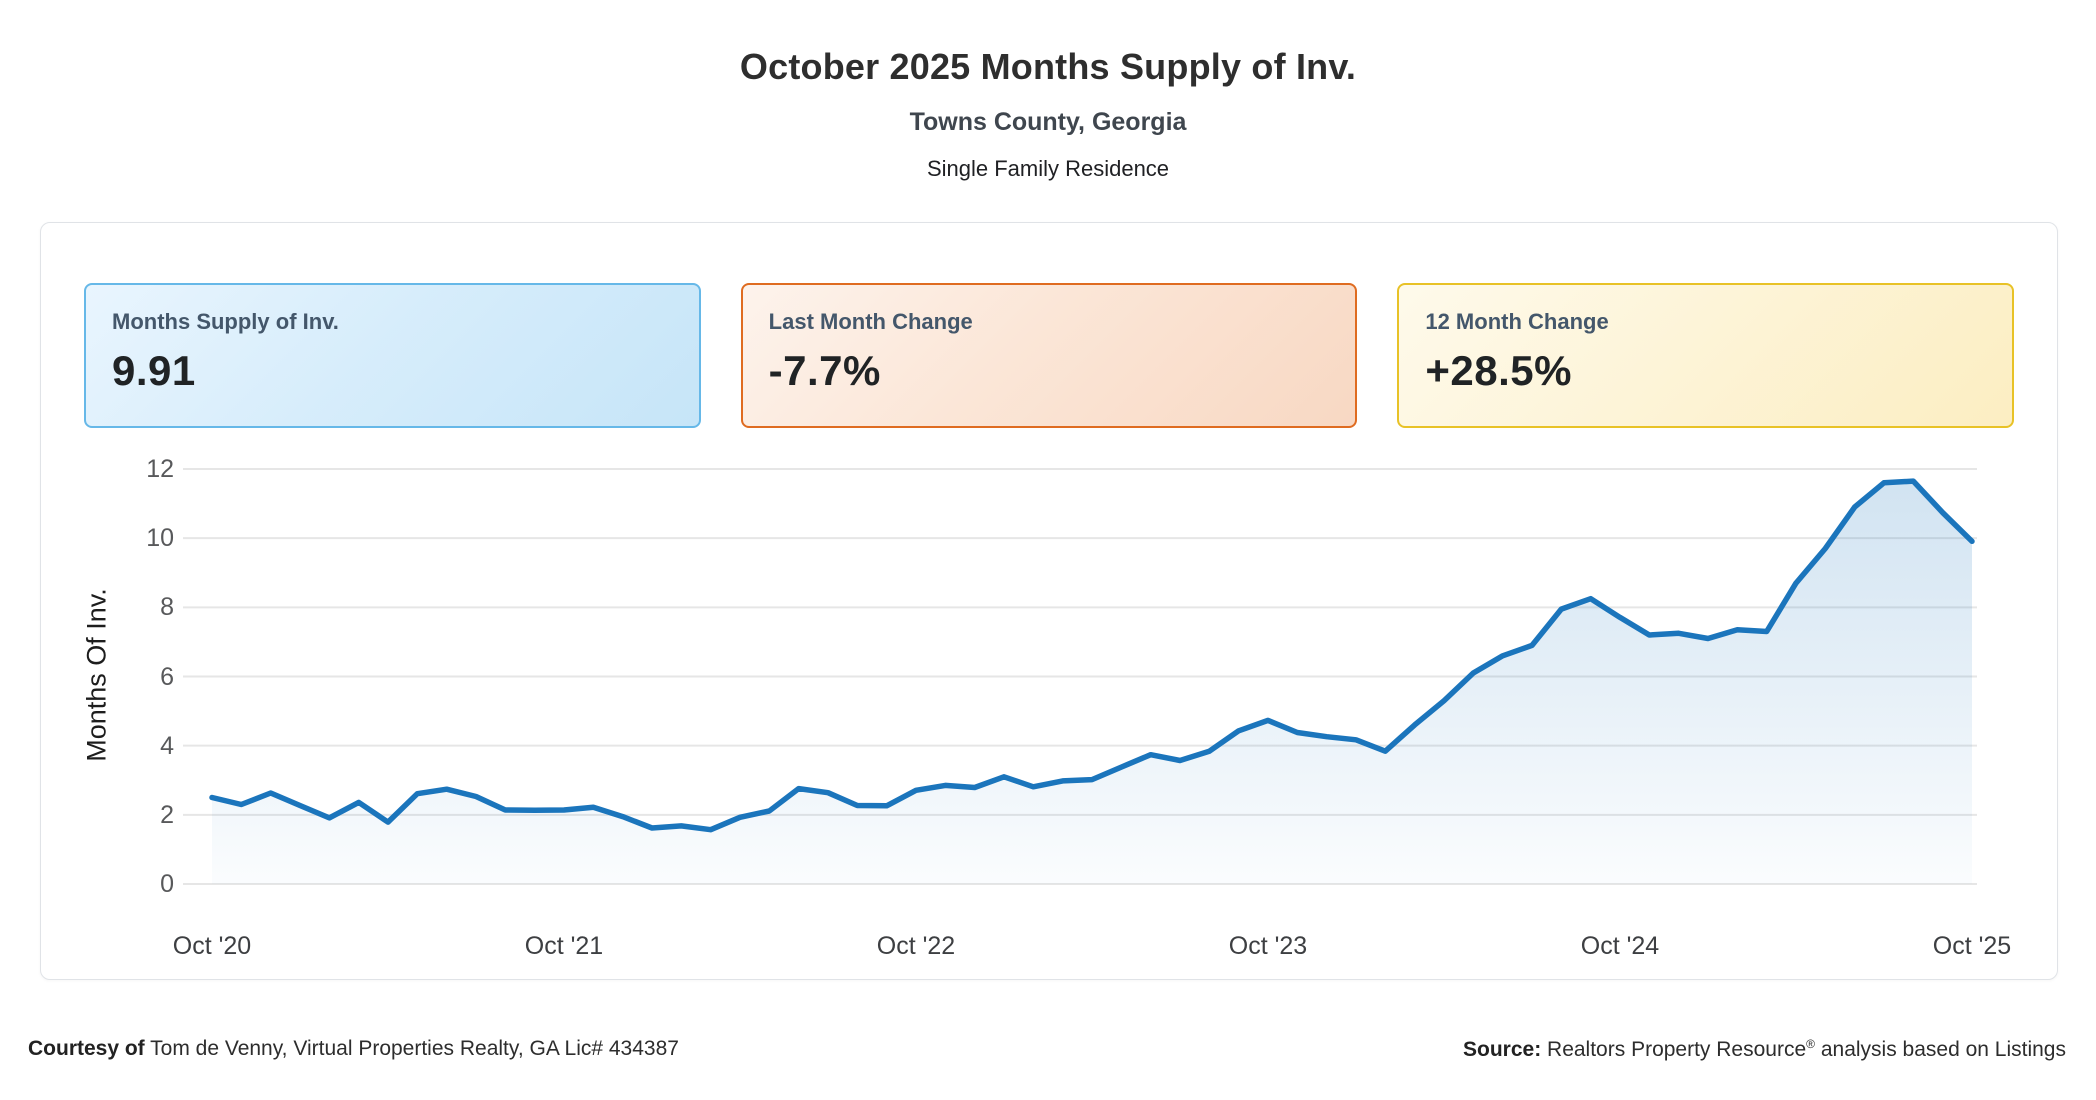 The width and height of the screenshot is (2096, 1100). Describe the element at coordinates (212, 946) in the screenshot. I see `x-tick-label: Oct '20` at that location.